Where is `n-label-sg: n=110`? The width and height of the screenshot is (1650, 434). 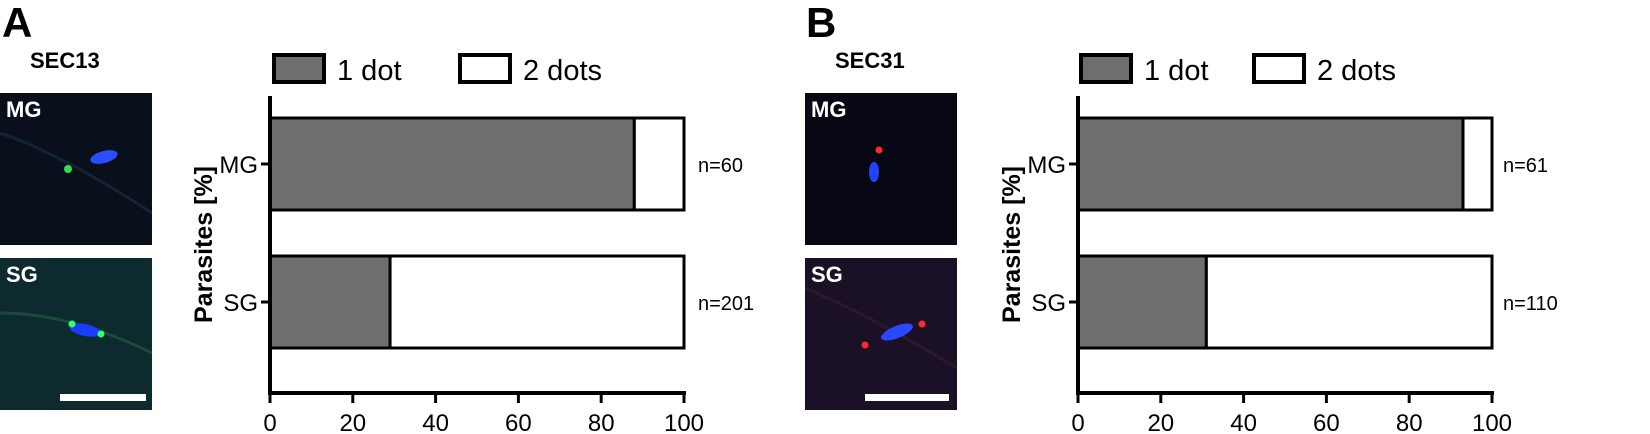 n-label-sg: n=110 is located at coordinates (1530, 304).